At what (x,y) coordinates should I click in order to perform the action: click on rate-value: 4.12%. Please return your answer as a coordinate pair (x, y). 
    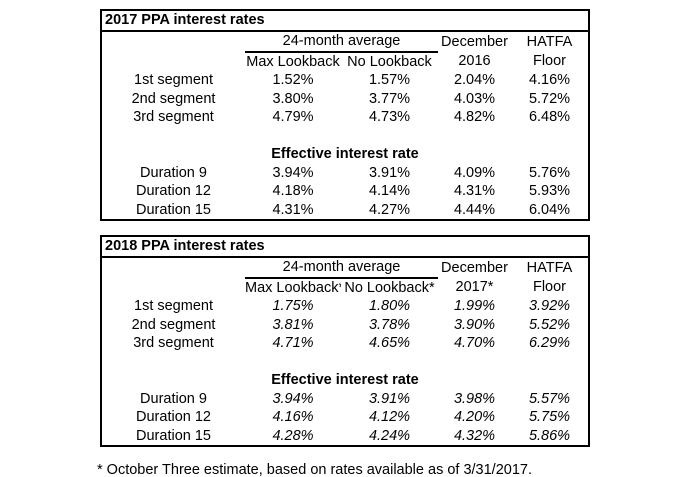
    Looking at the image, I should click on (389, 417).